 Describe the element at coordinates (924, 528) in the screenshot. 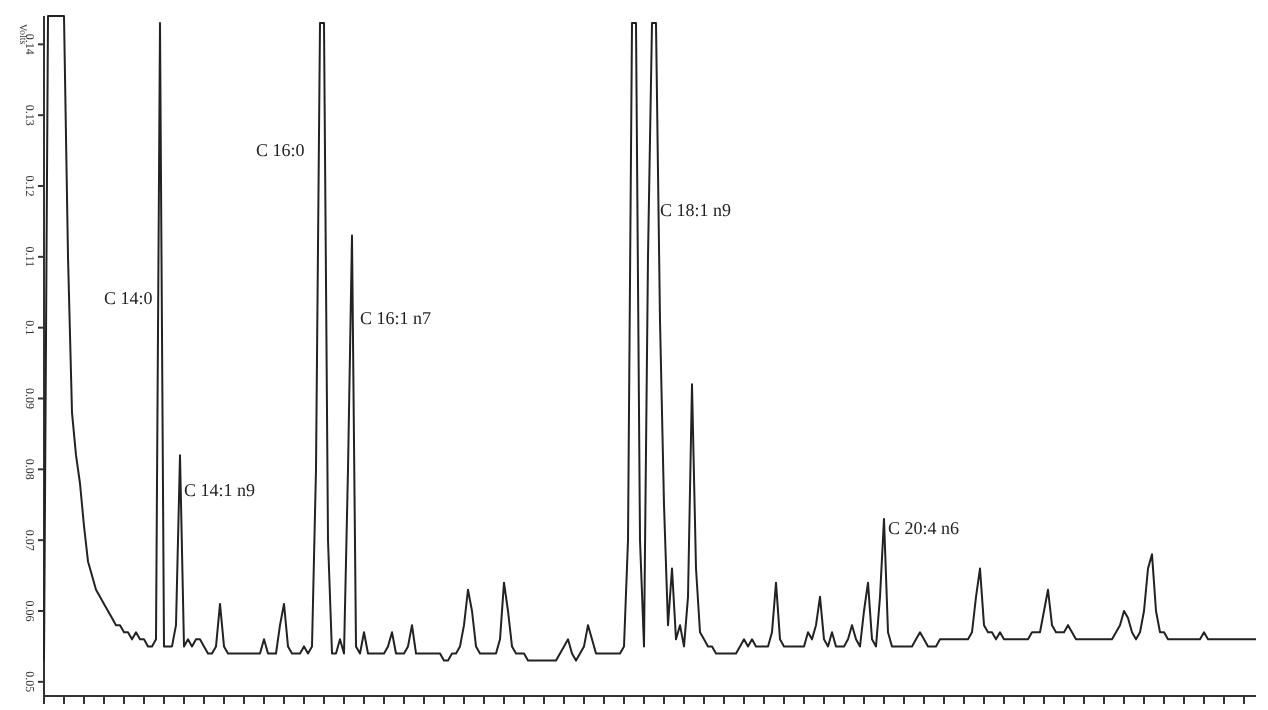

I see `annotation: C 20:4 n6` at that location.